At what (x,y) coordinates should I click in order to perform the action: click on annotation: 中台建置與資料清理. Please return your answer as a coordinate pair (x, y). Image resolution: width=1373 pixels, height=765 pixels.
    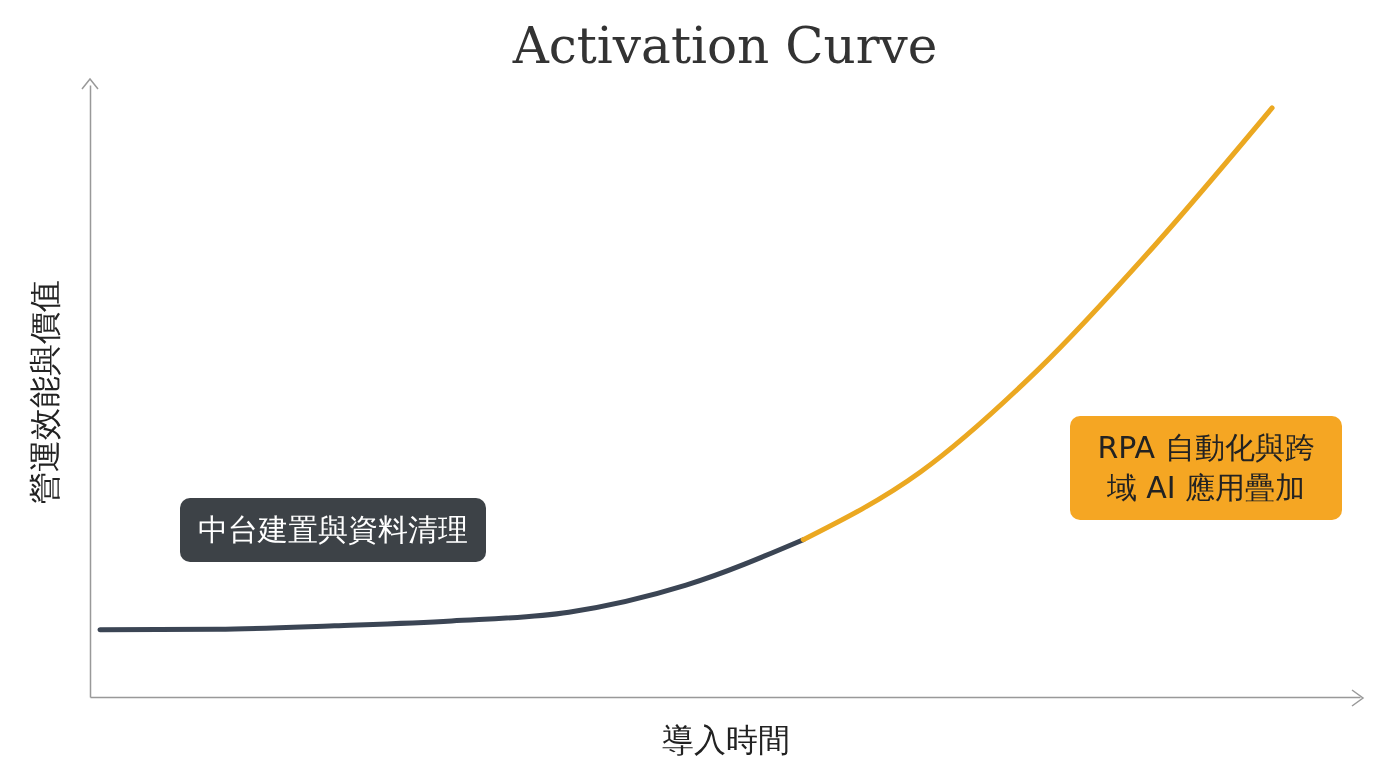
    Looking at the image, I should click on (333, 530).